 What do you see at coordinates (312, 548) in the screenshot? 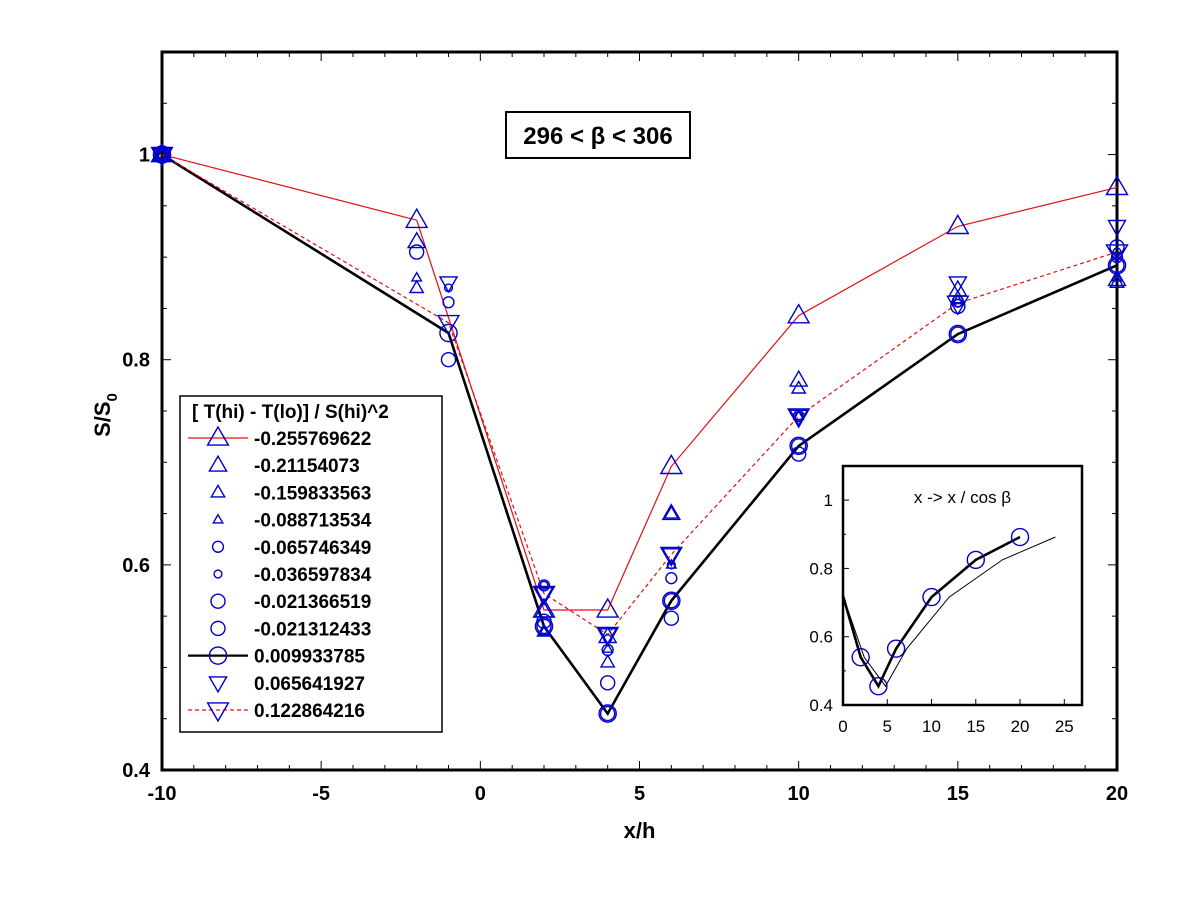
I see `legend-label: -0.065746349` at bounding box center [312, 548].